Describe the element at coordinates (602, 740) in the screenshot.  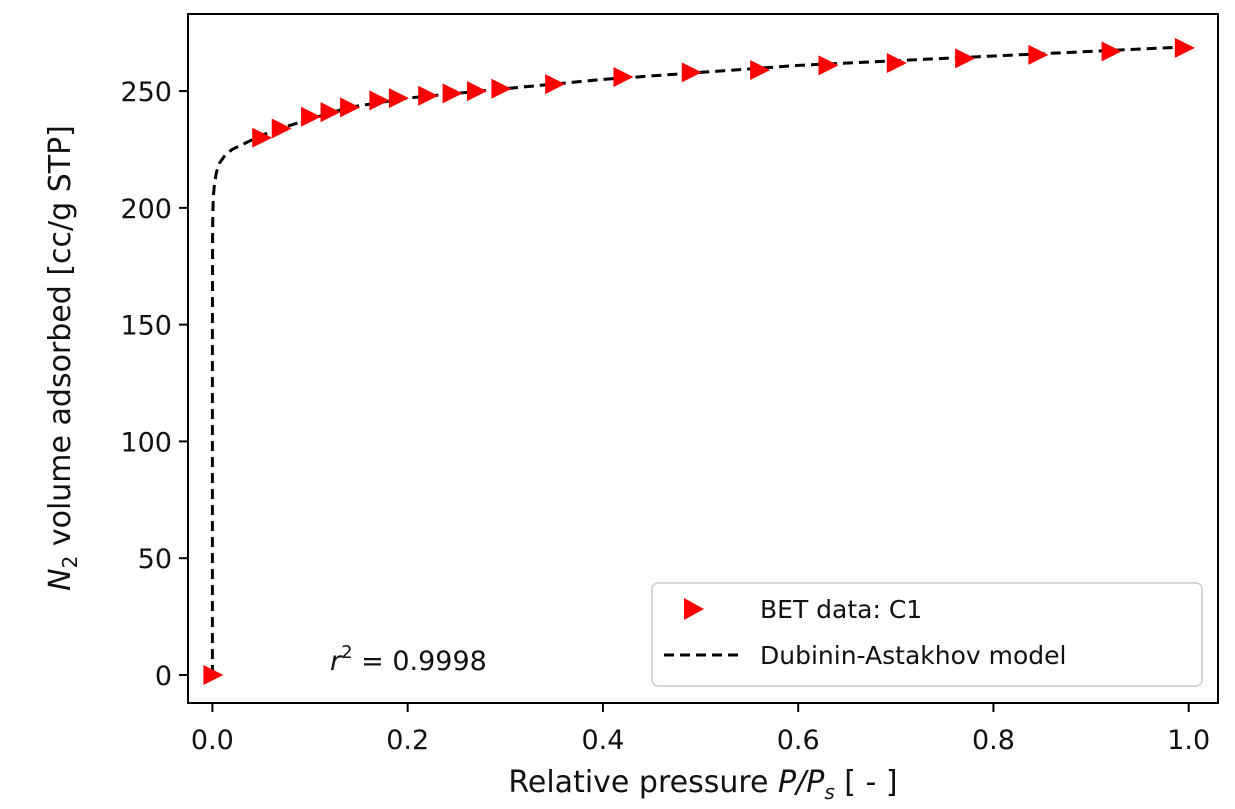
I see `x-tick-label: 0.4` at that location.